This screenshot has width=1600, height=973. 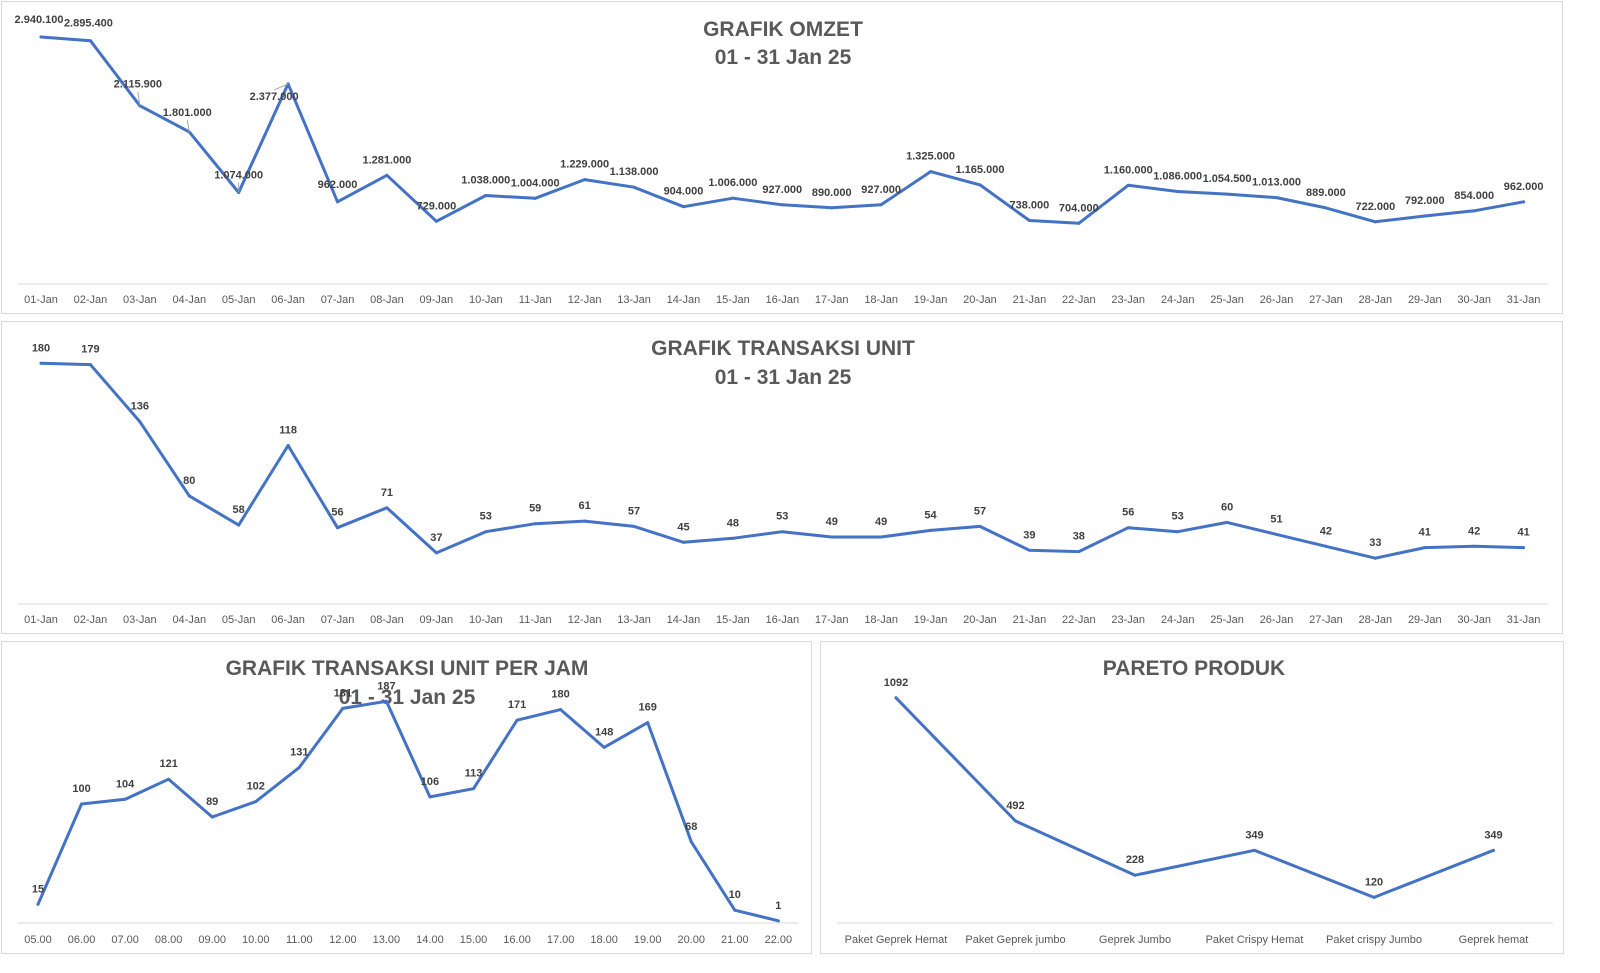 I want to click on data-label: 729.000, so click(x=436, y=206).